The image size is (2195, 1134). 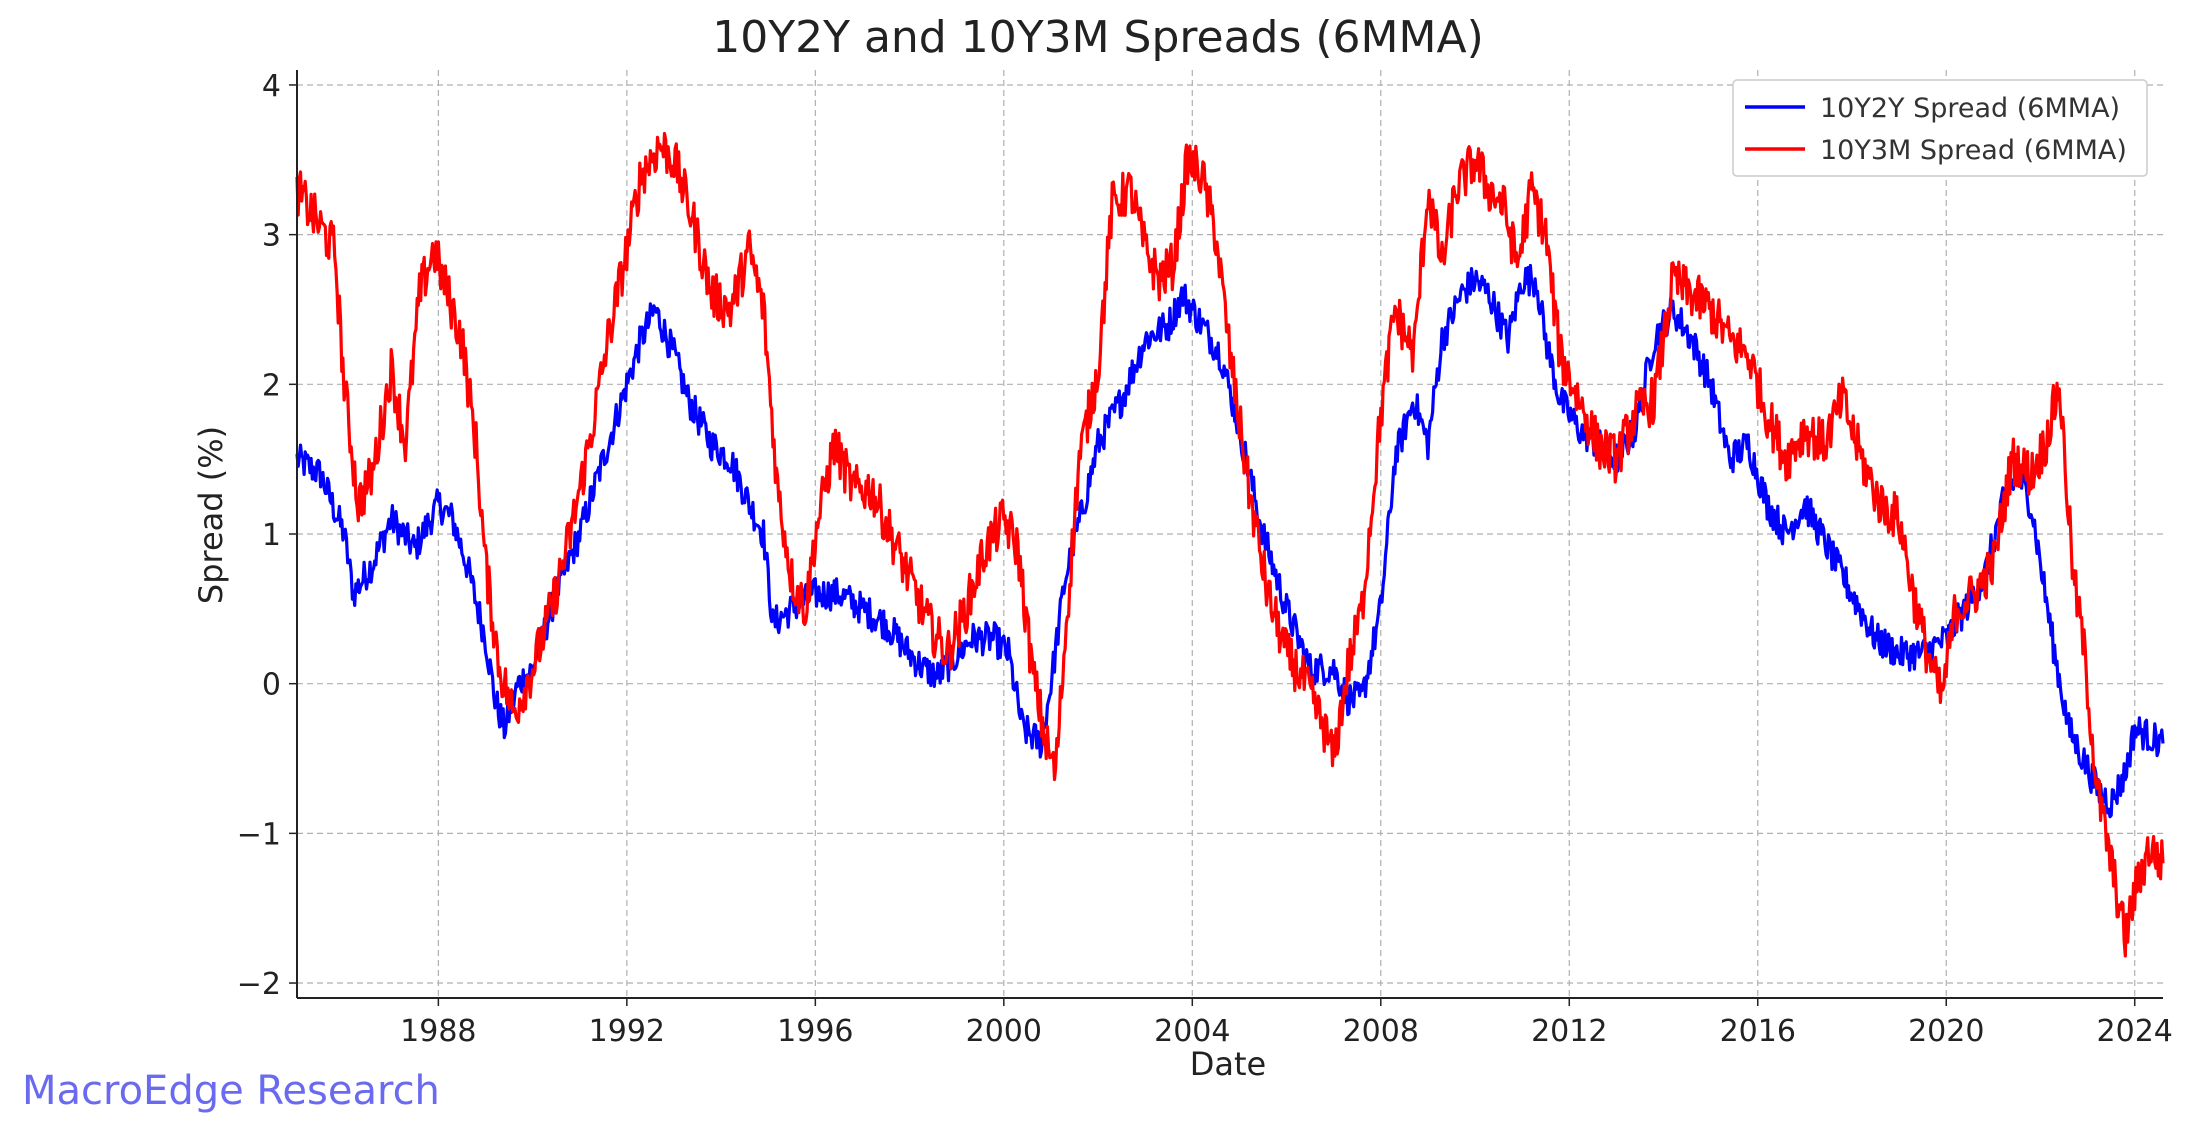 What do you see at coordinates (259, 834) in the screenshot?
I see `y-tick-label: −1` at bounding box center [259, 834].